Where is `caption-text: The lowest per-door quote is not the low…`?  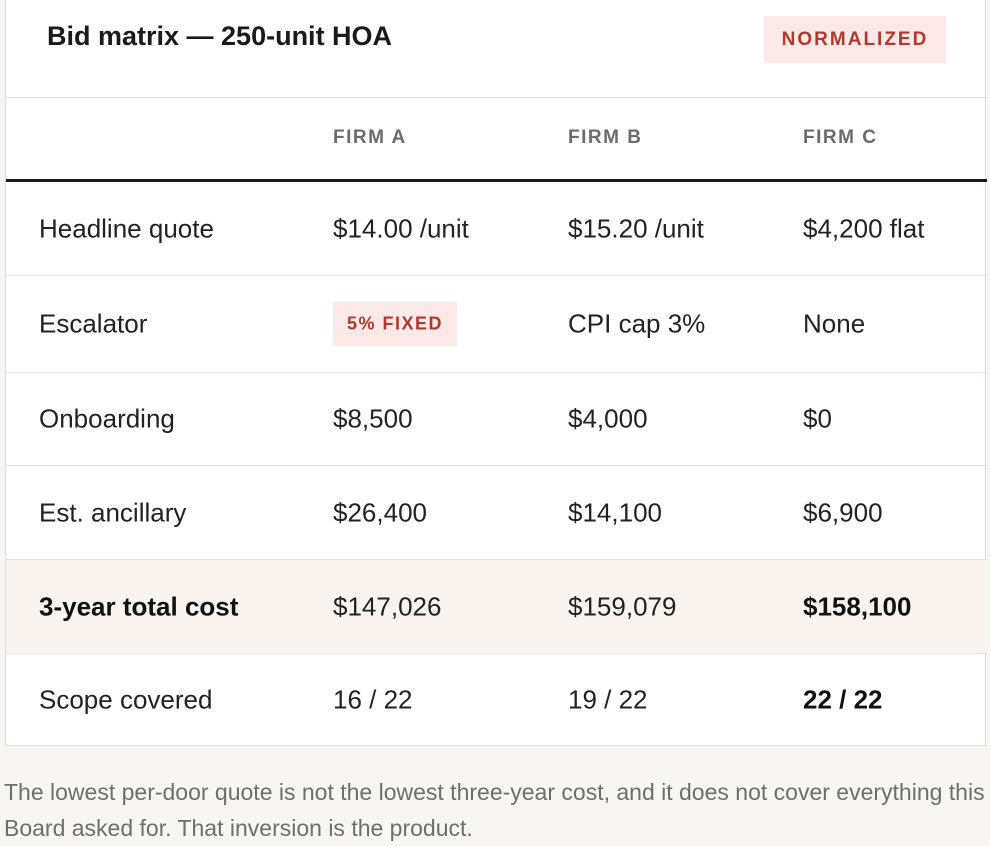 caption-text: The lowest per-door quote is not the low… is located at coordinates (494, 810).